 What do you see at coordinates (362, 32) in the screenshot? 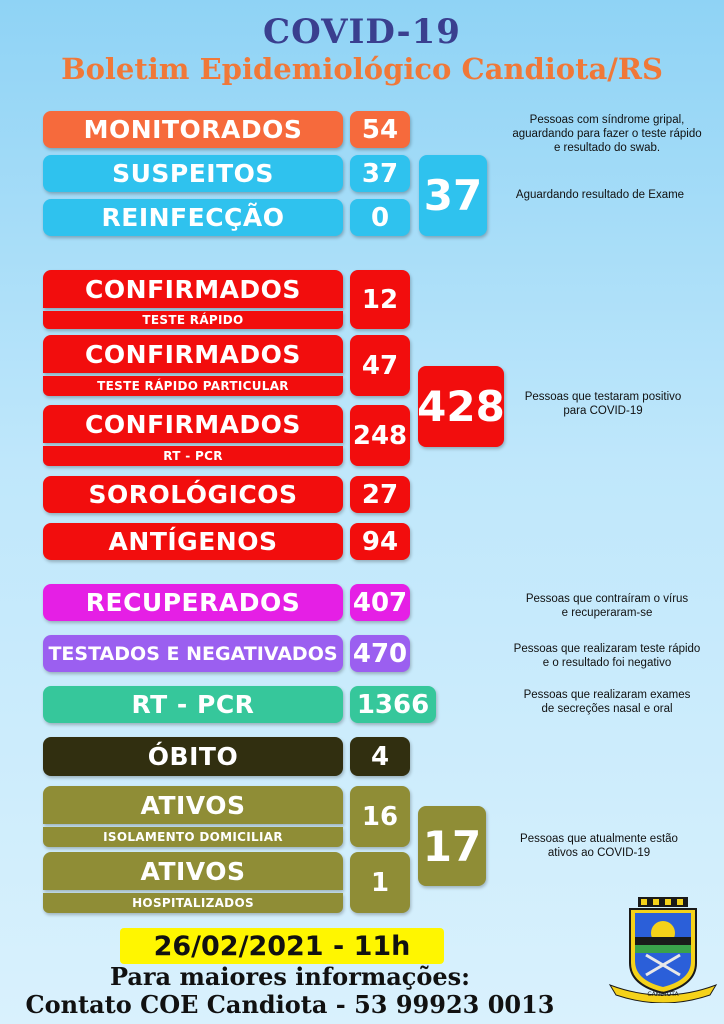
I see `page-title: COVID-19` at bounding box center [362, 32].